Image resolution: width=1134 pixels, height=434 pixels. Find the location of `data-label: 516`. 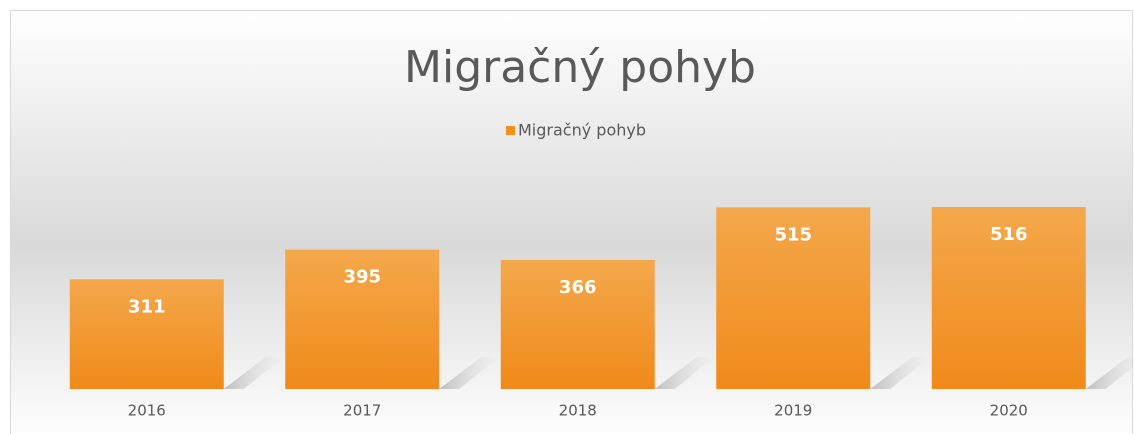

data-label: 516 is located at coordinates (1009, 234).